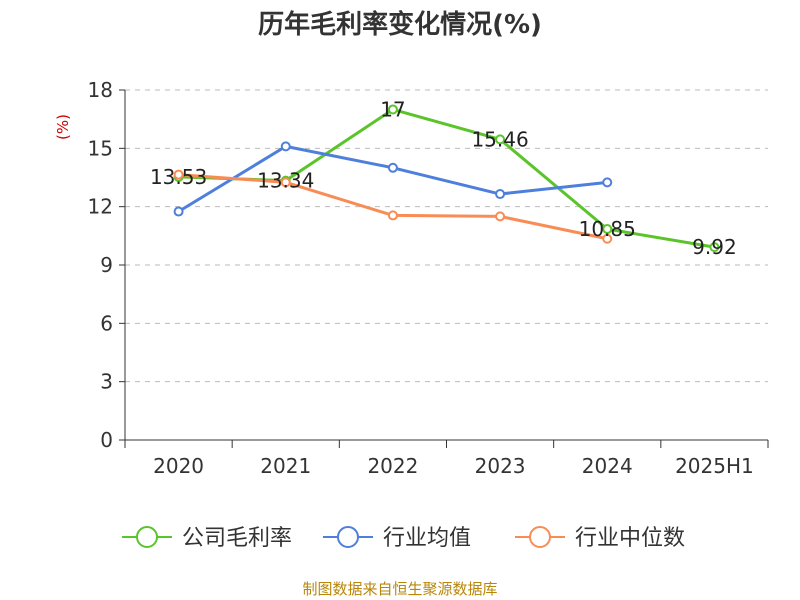  I want to click on series-line, so click(393, 207).